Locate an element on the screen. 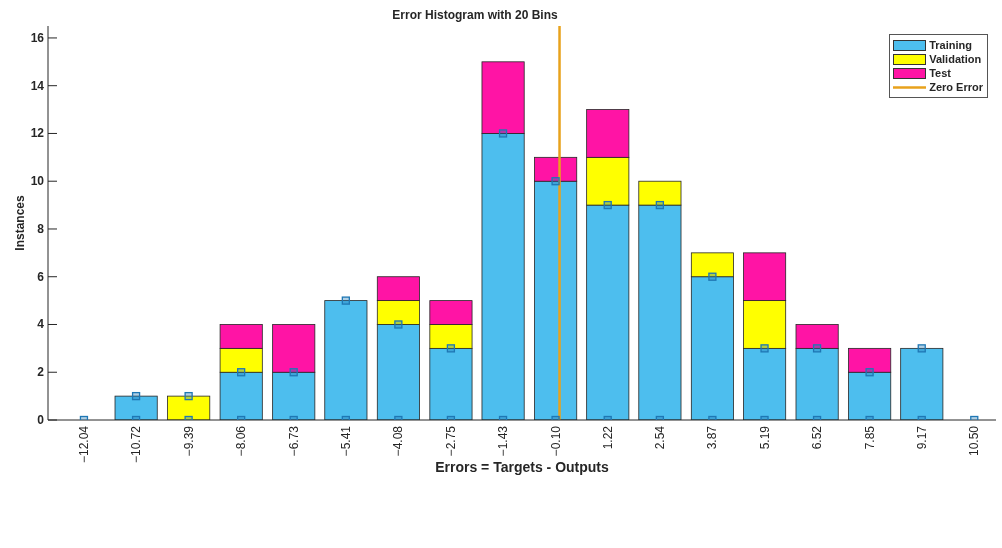 This screenshot has height=548, width=1002. x-tick-label: −4.08 is located at coordinates (398, 441).